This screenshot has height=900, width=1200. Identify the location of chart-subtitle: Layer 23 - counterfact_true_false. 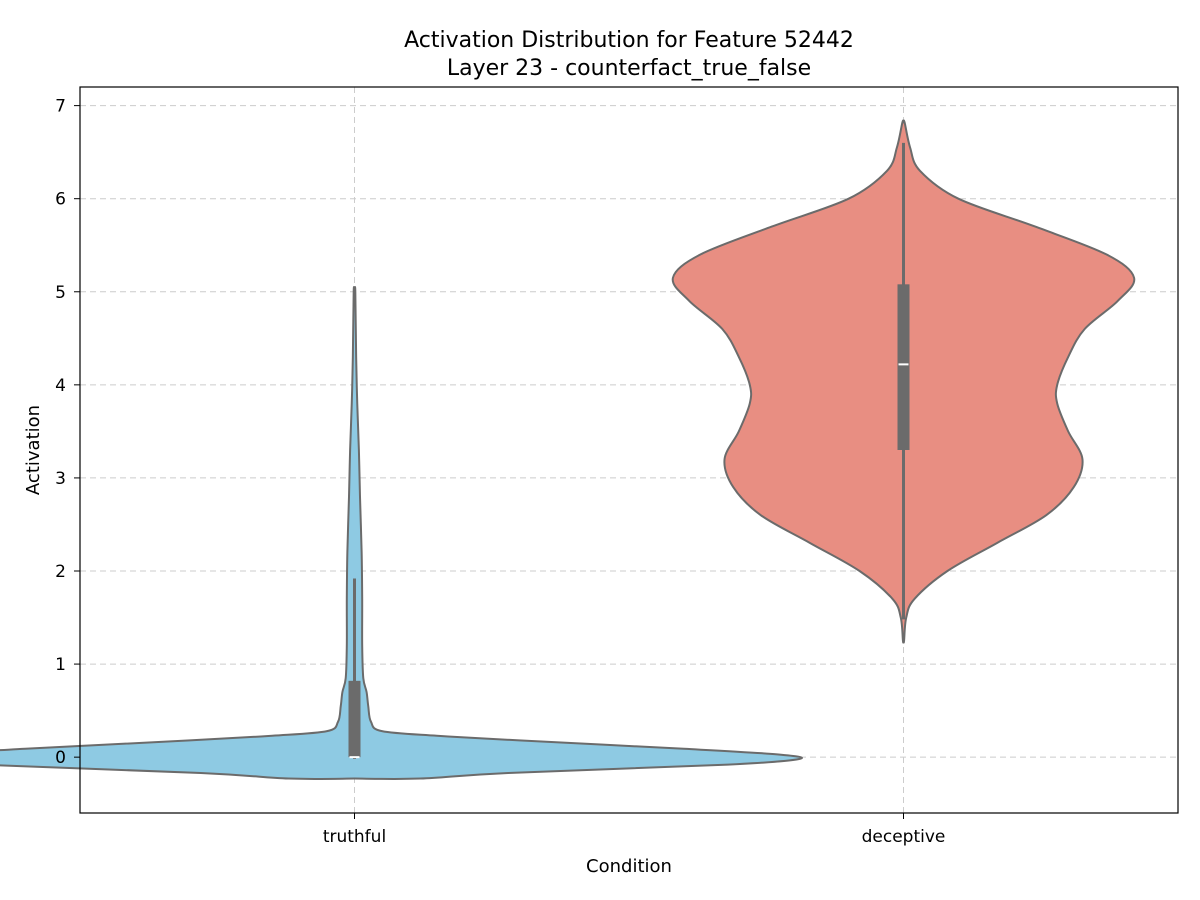
(629, 68).